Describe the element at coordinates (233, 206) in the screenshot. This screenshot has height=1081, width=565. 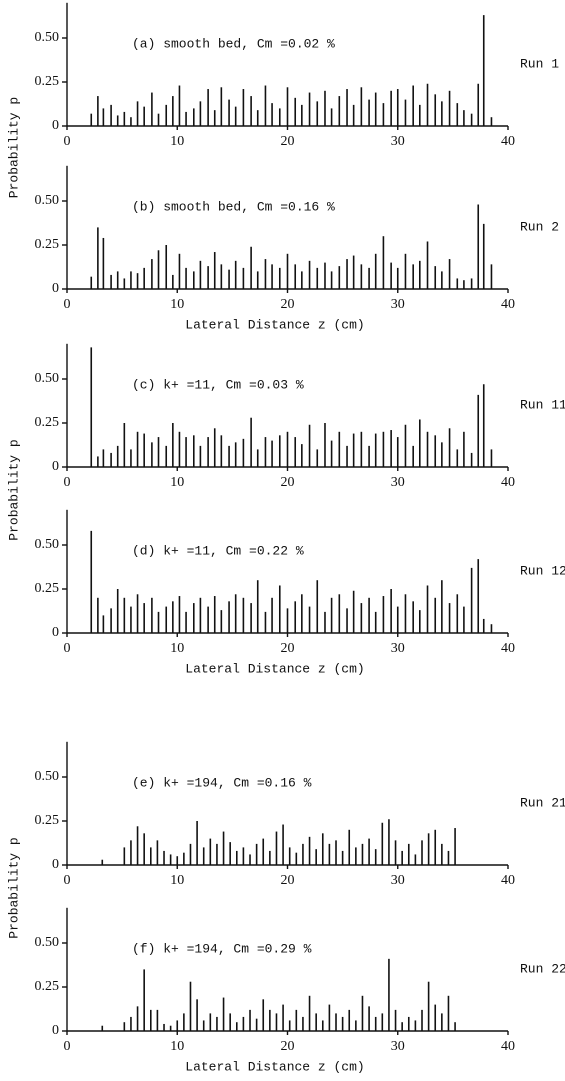
I see `panel-annotation: (b) smooth bed, Cm =0.16 %` at that location.